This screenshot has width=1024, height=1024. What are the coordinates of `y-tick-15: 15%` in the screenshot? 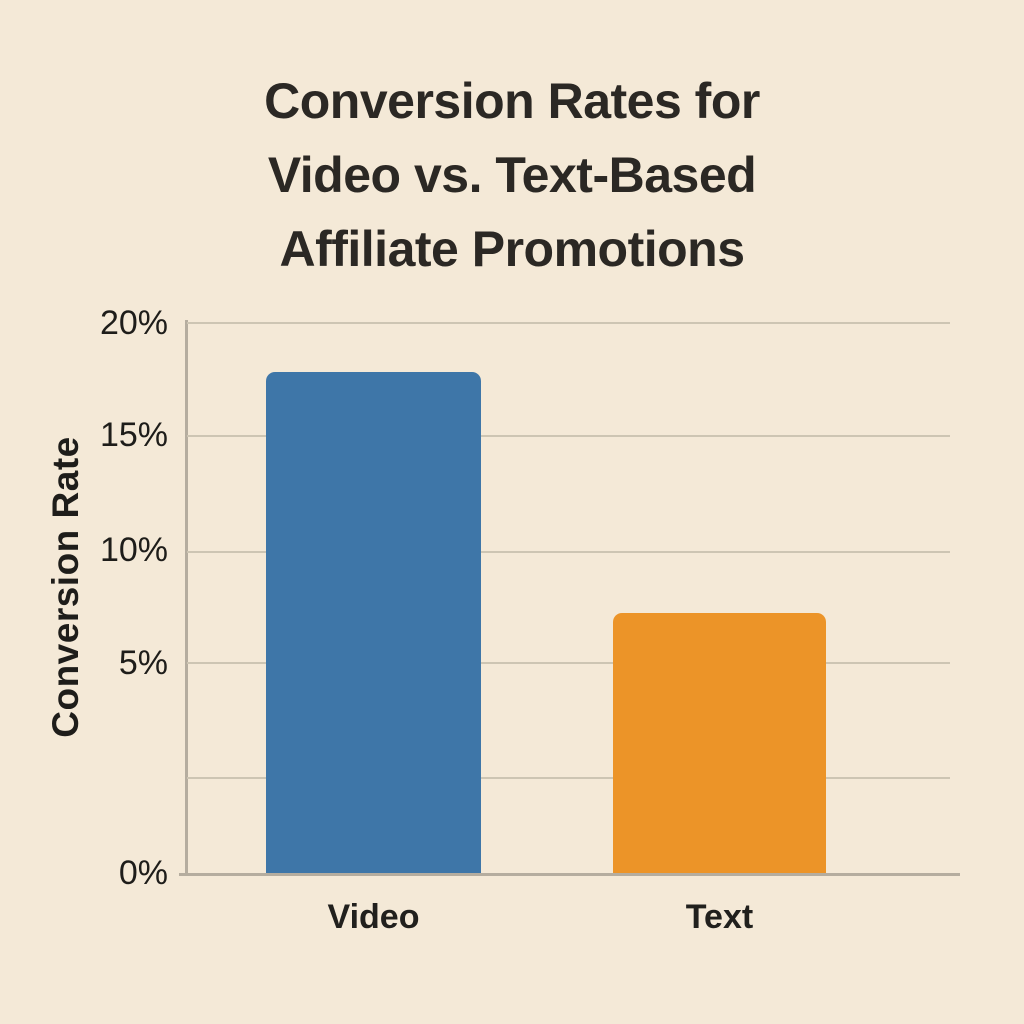 It's located at (133, 435).